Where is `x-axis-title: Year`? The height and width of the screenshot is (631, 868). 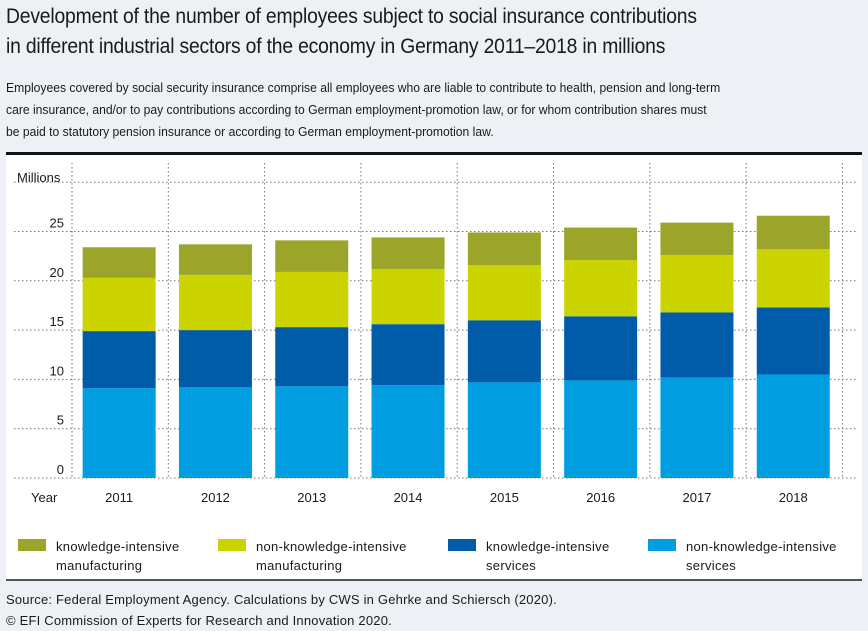
x-axis-title: Year is located at coordinates (44, 497).